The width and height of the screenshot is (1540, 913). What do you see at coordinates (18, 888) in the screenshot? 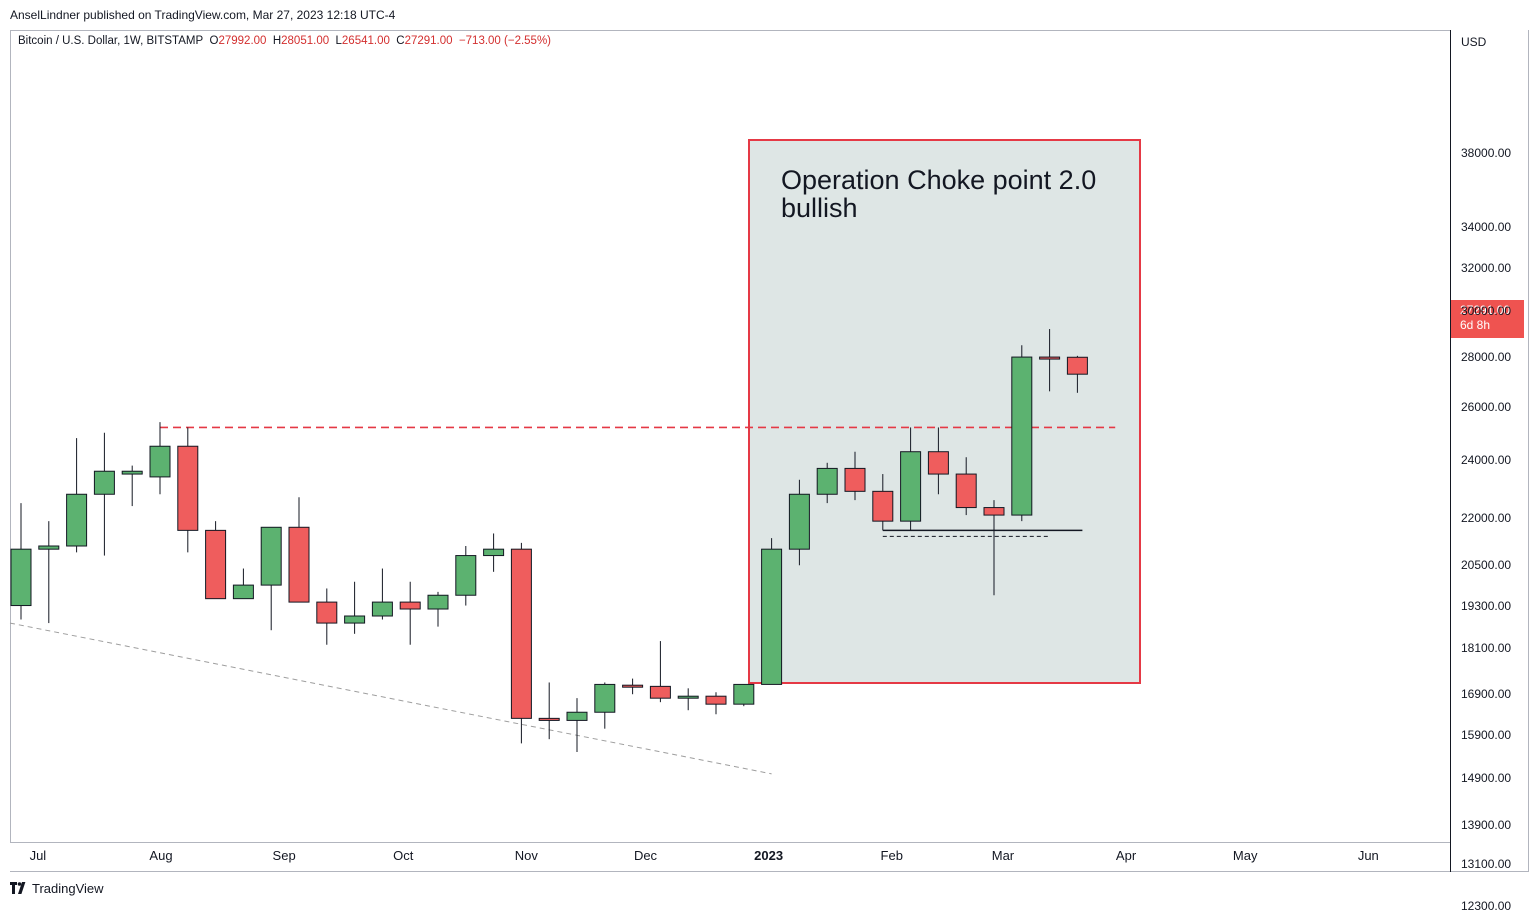
I see `tradingview-logo-icon` at bounding box center [18, 888].